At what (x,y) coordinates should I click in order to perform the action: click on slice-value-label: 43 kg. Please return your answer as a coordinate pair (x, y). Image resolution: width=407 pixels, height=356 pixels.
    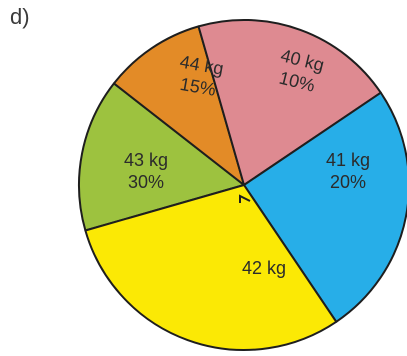
    Looking at the image, I should click on (146, 160).